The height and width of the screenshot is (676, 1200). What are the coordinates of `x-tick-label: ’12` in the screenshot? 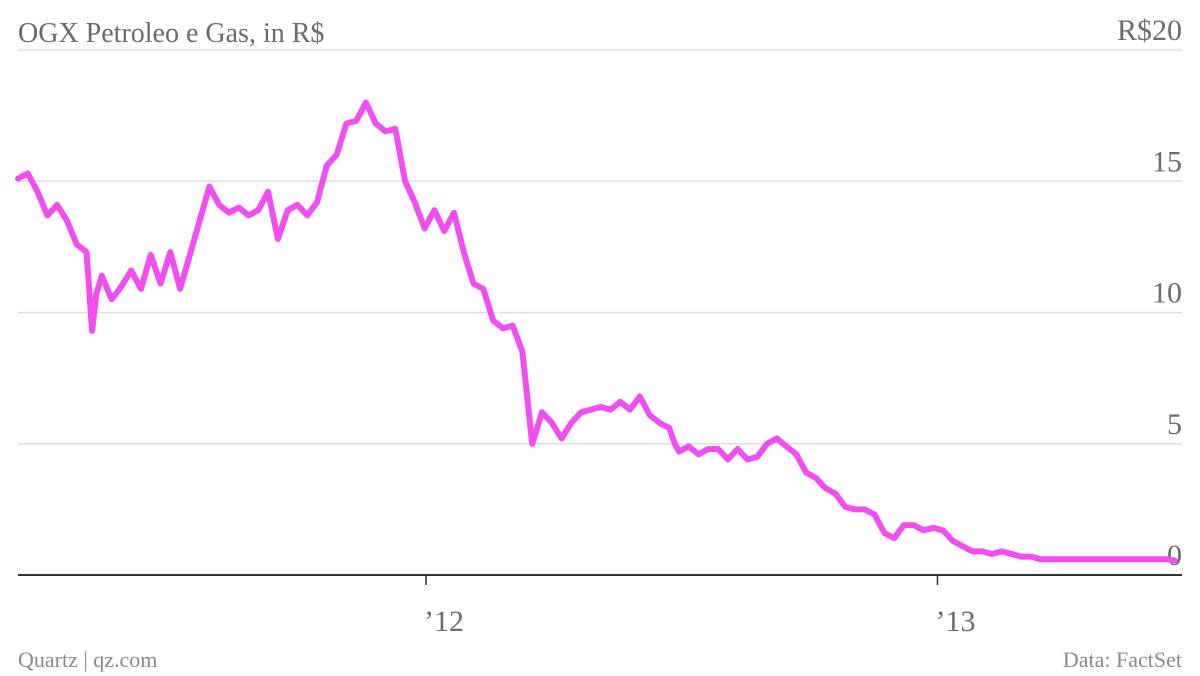 It's located at (444, 621).